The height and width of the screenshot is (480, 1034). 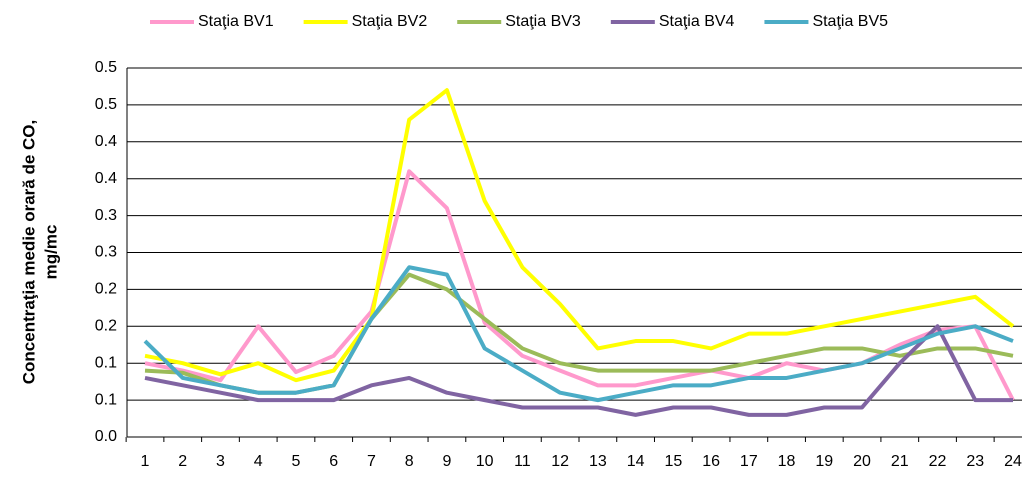 What do you see at coordinates (390, 21) in the screenshot?
I see `legend-label: Staţia BV2` at bounding box center [390, 21].